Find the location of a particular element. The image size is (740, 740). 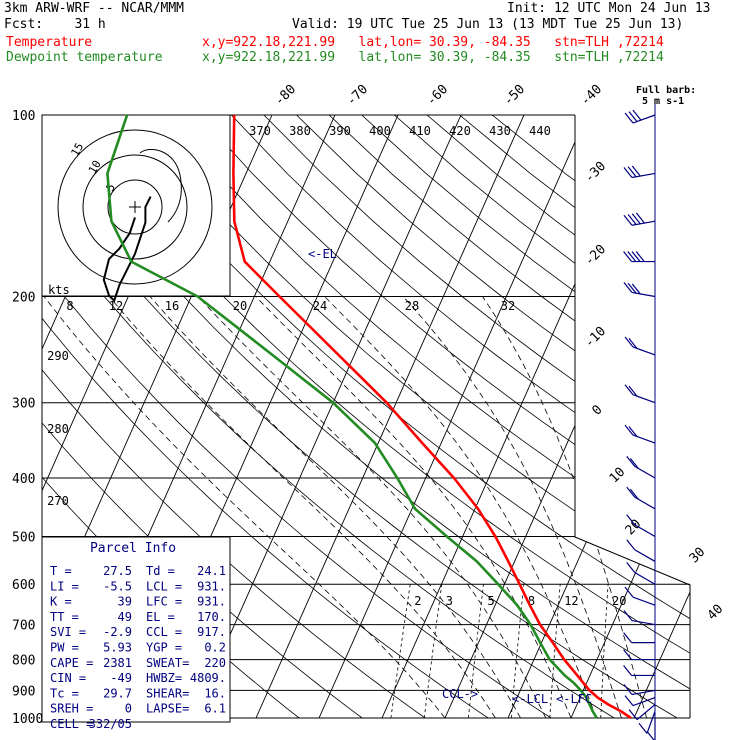

hodograph-ring is located at coordinates (135, 207).